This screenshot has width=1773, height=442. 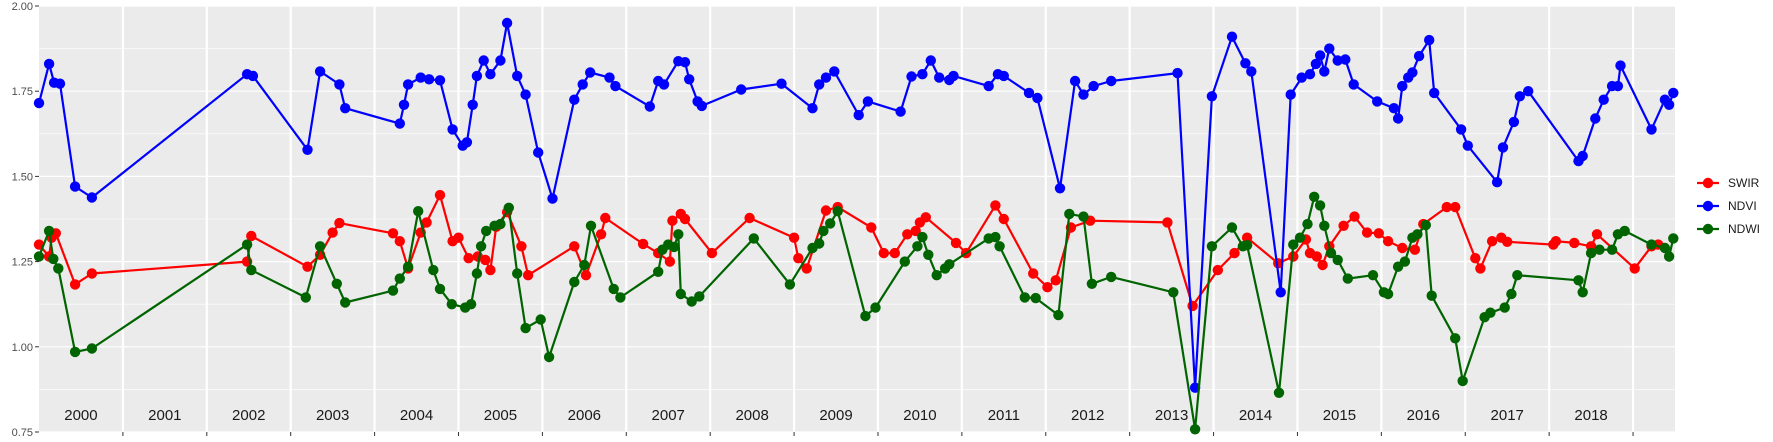 What do you see at coordinates (1590, 415) in the screenshot?
I see `year-label: 2018` at bounding box center [1590, 415].